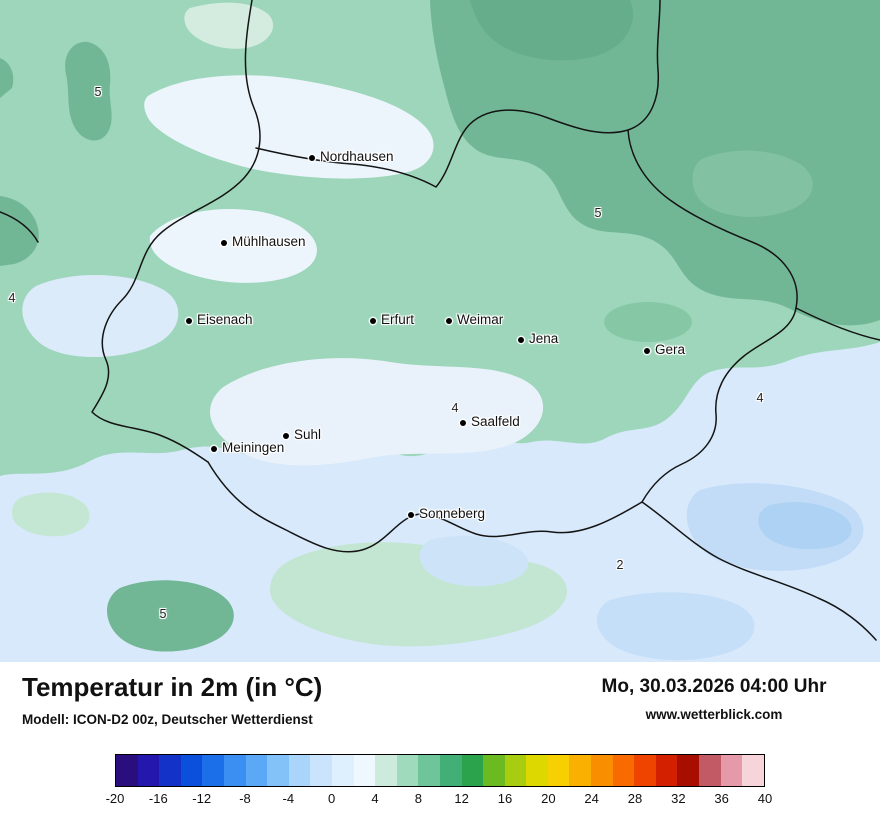 Image resolution: width=880 pixels, height=830 pixels. I want to click on legend-tick-label: 16, so click(505, 798).